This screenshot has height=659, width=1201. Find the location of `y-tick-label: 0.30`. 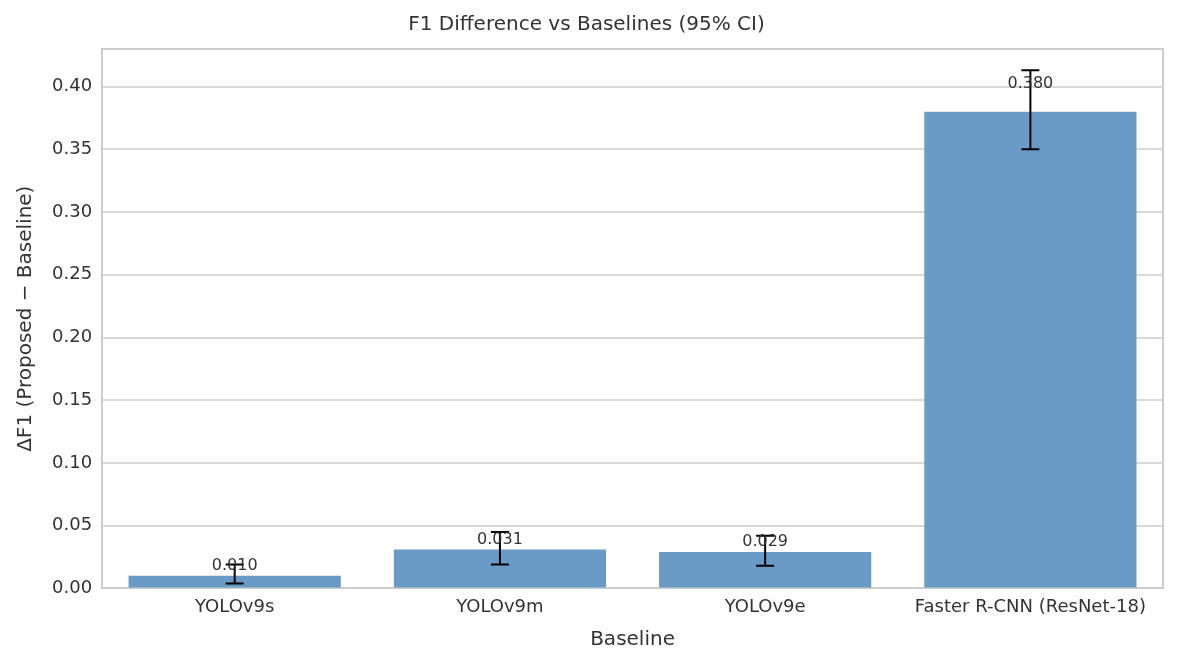

y-tick-label: 0.30 is located at coordinates (72, 210).